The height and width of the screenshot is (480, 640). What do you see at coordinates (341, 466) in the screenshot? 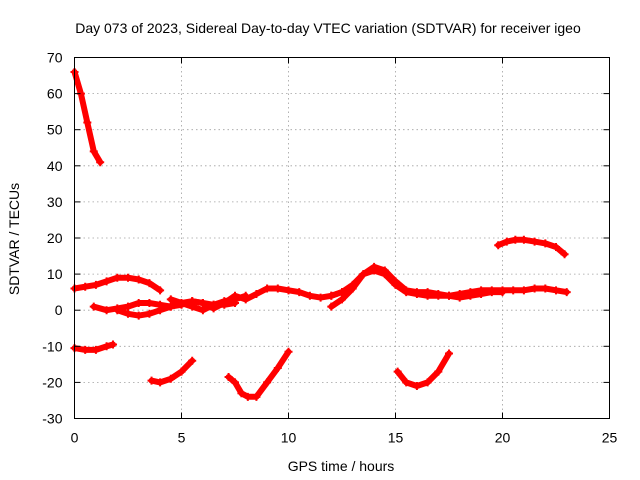
I see `x-axis-label: GPS time / hours` at bounding box center [341, 466].